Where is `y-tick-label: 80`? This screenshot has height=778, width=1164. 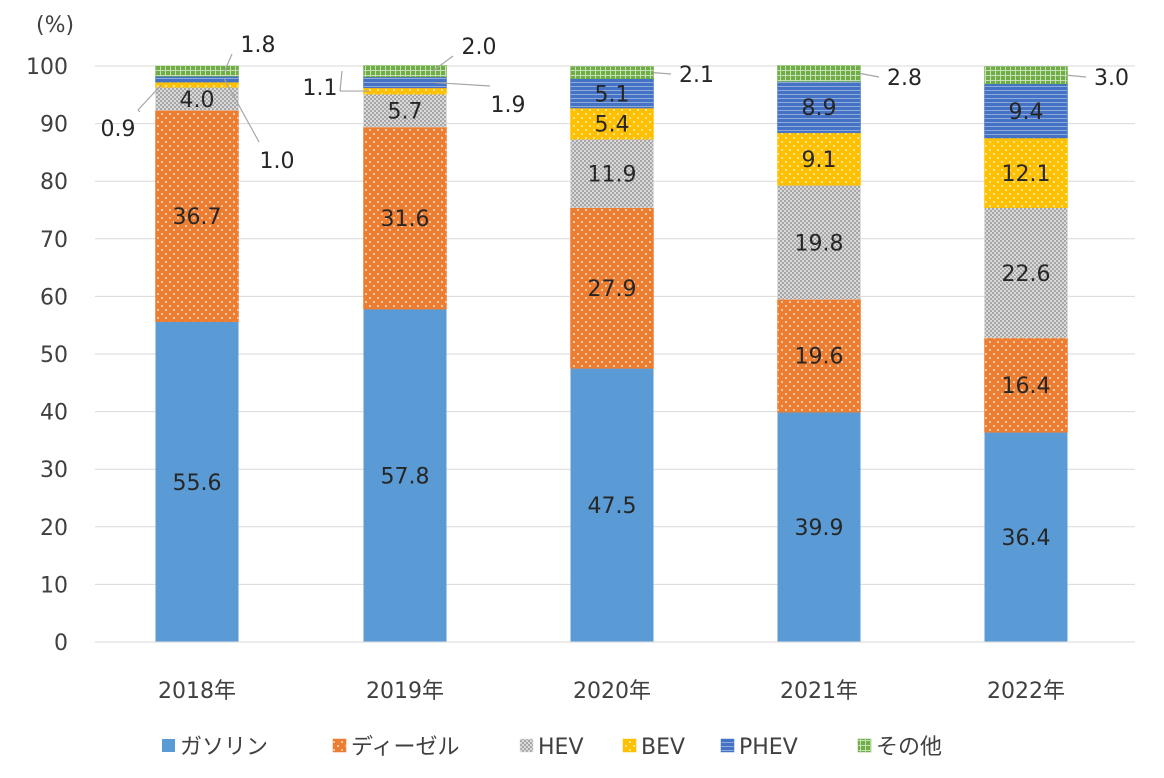
y-tick-label: 80 is located at coordinates (54, 182).